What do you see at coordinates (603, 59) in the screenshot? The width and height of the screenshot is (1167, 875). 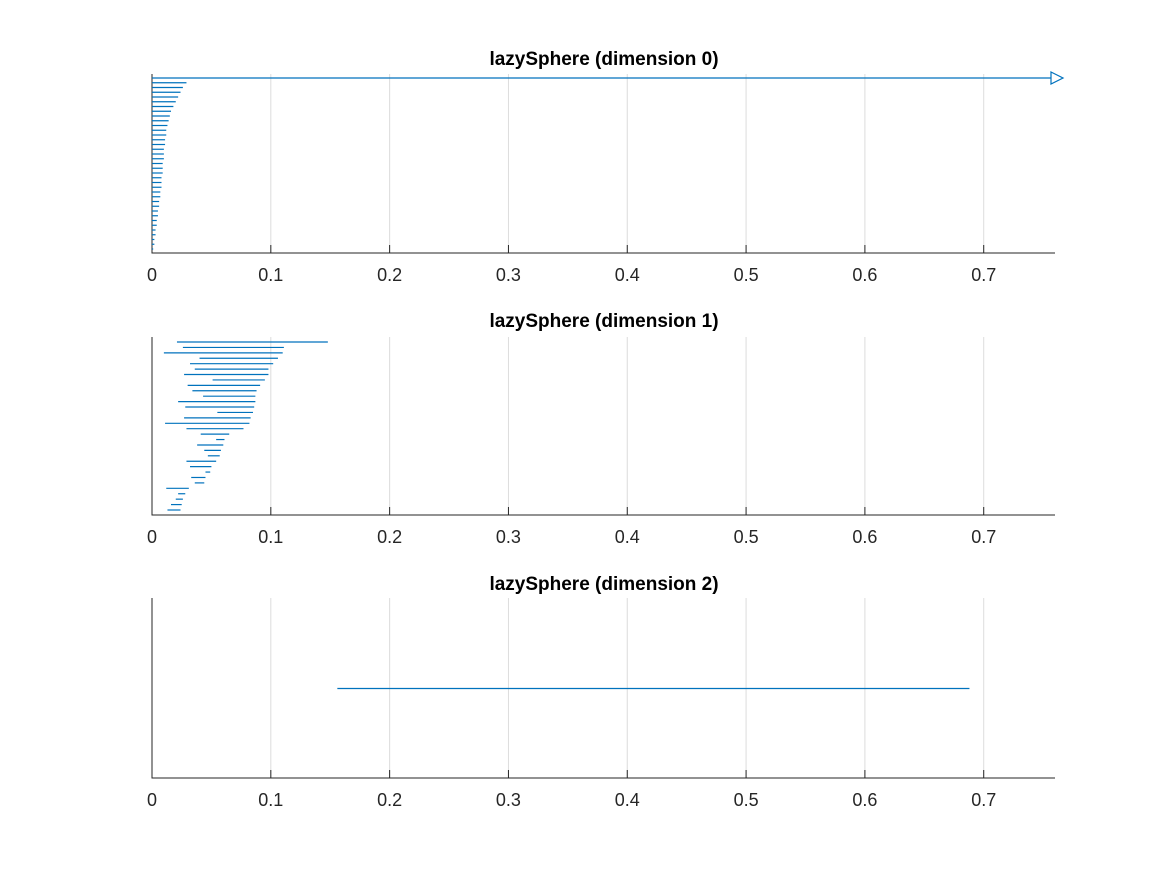 I see `chart-title-dimension-0: lazySphere (dimension 0)` at bounding box center [603, 59].